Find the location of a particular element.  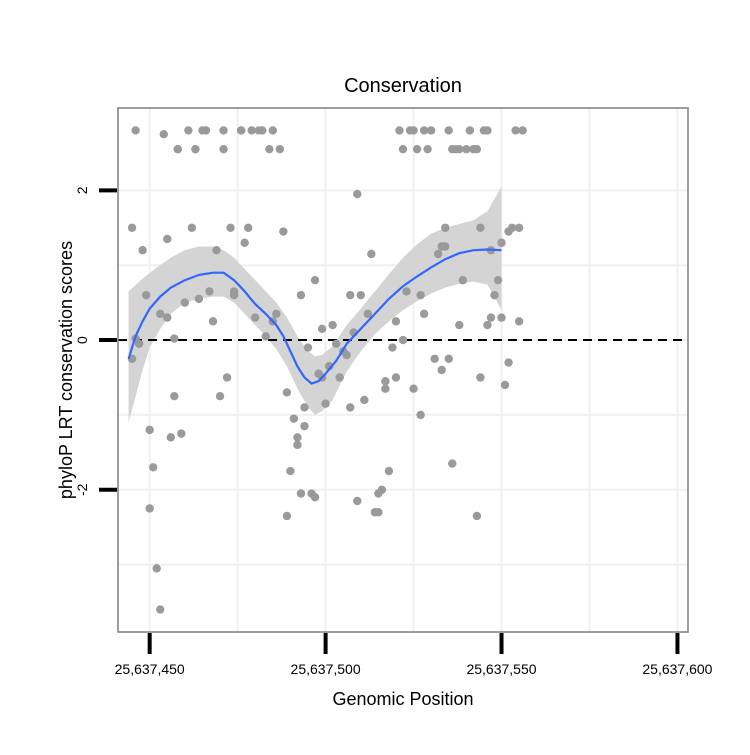

y-axis-label: phyloP LRT conservation scores is located at coordinates (66, 370).